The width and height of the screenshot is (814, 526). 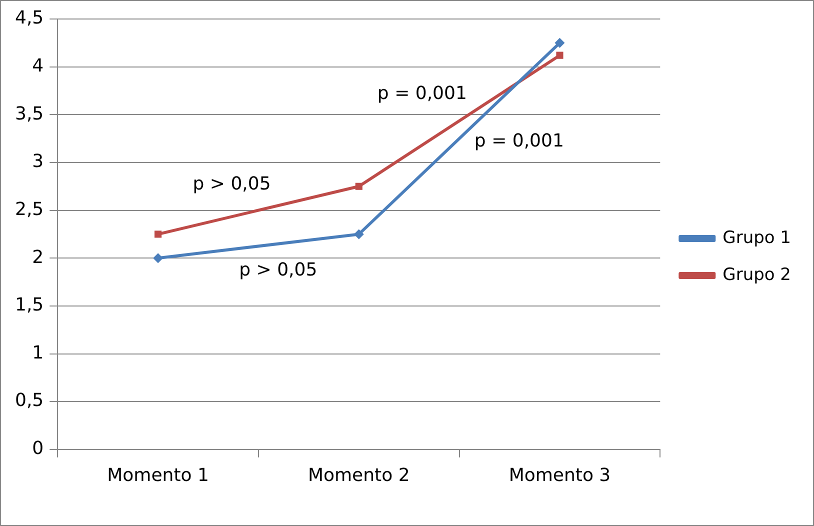 I want to click on legend-label: Grupo 1, so click(x=757, y=238).